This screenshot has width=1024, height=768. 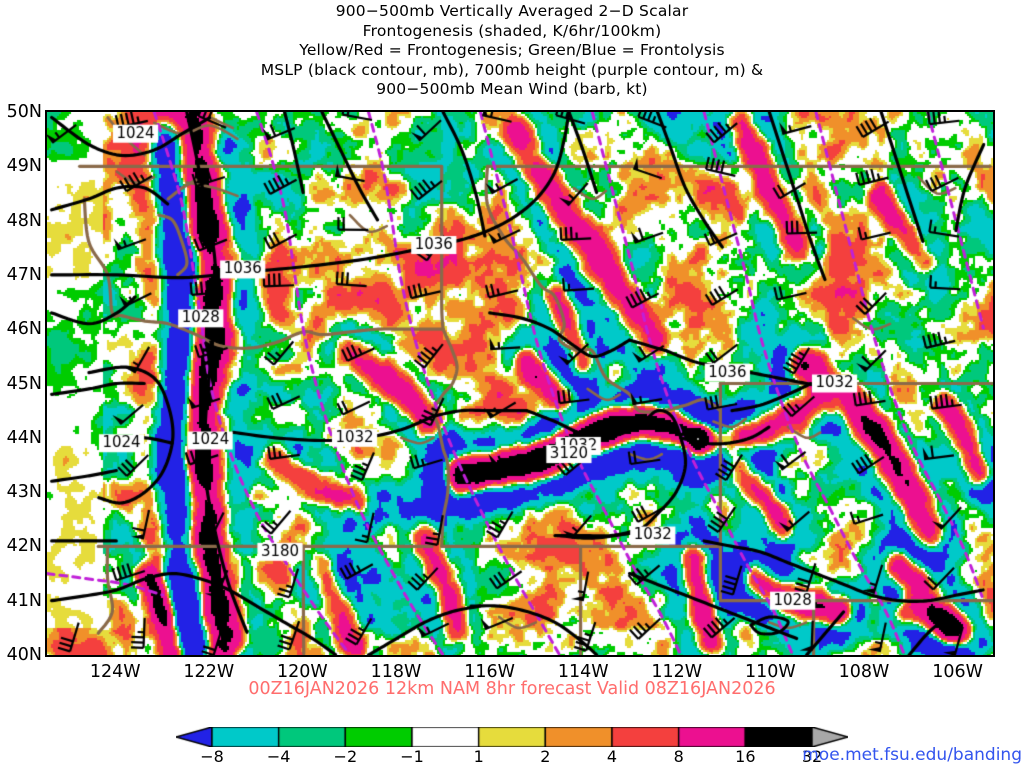 What do you see at coordinates (24, 274) in the screenshot?
I see `lat-tick-label: 47N` at bounding box center [24, 274].